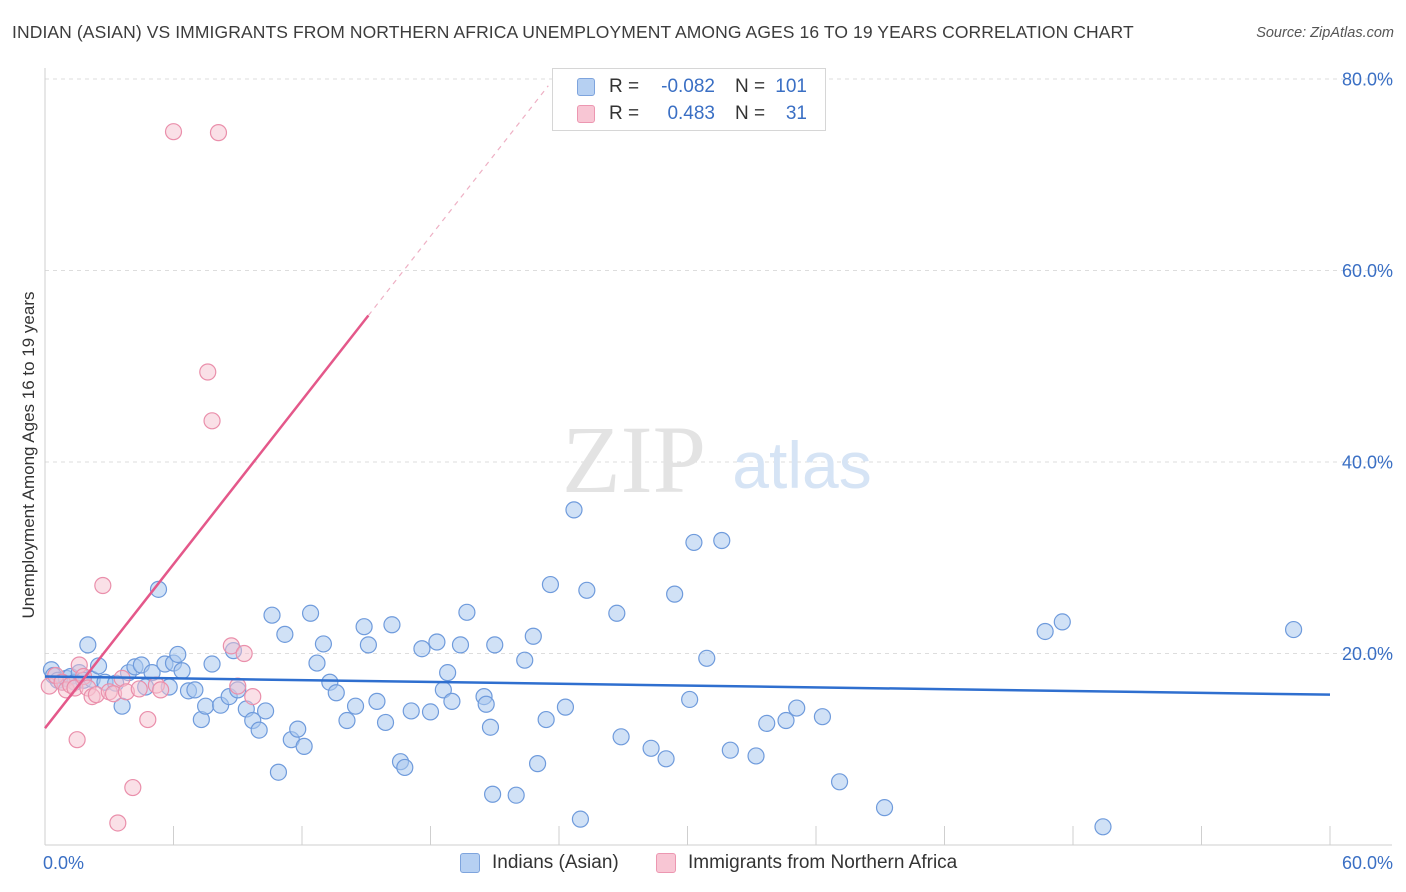 The height and width of the screenshot is (892, 1406). I want to click on legend-item-immigrants: Immigrants from Northern Africa, so click(806, 863).